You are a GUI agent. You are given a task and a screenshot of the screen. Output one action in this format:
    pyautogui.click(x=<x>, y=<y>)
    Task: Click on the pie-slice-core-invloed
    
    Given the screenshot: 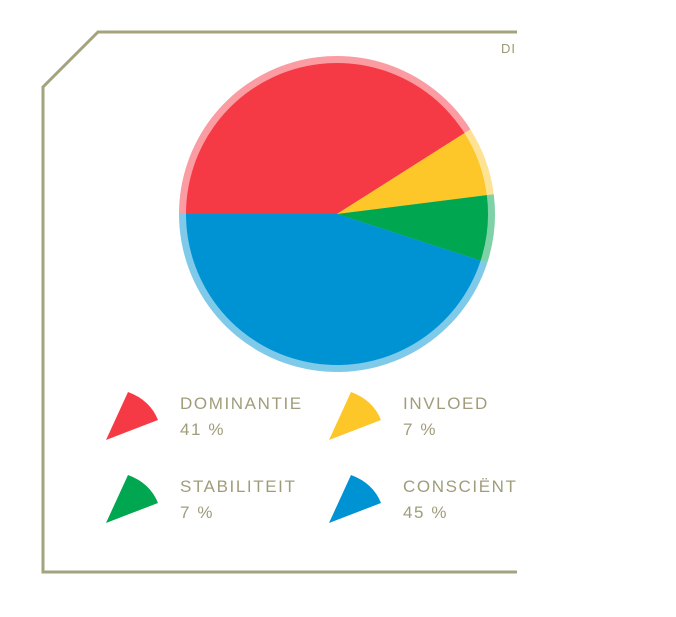 What is the action you would take?
    pyautogui.click(x=412, y=173)
    